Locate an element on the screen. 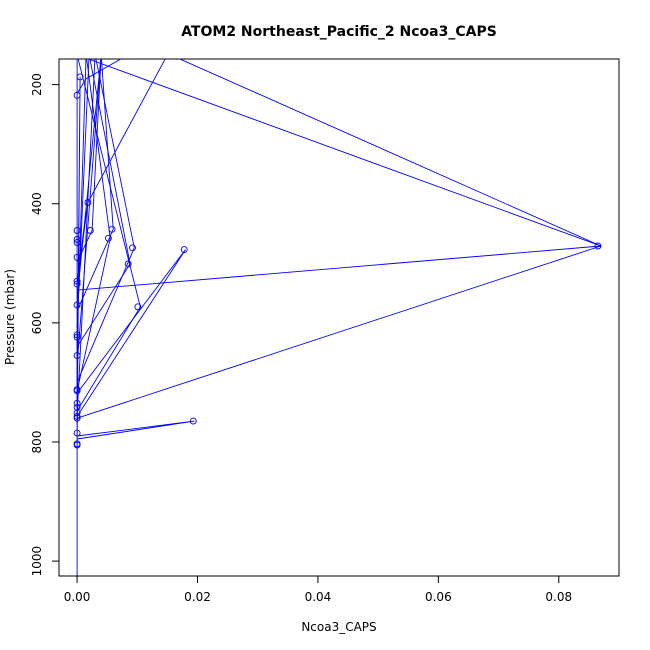 The width and height of the screenshot is (650, 650). x-tick-label: 0.06 is located at coordinates (438, 597).